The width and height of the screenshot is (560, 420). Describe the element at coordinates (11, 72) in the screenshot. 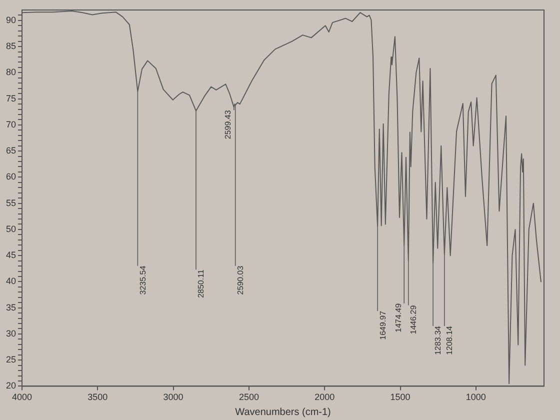

I see `y-tick-label: 80` at that location.